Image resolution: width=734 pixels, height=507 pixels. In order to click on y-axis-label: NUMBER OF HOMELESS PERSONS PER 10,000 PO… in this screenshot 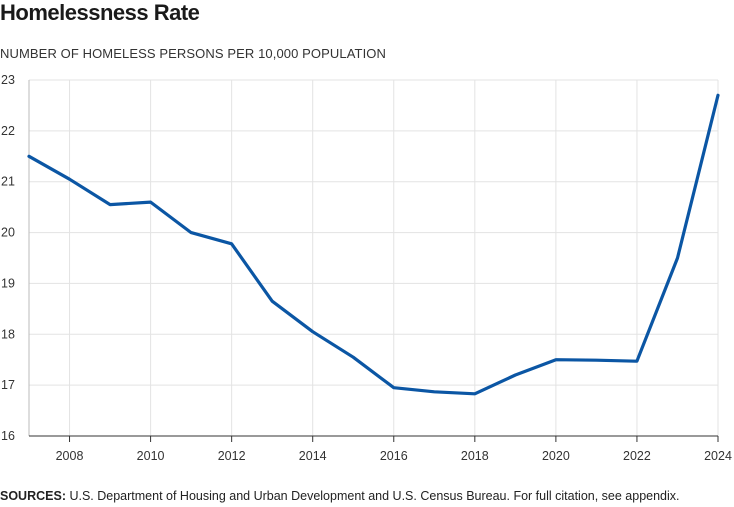, I will do `click(193, 53)`.